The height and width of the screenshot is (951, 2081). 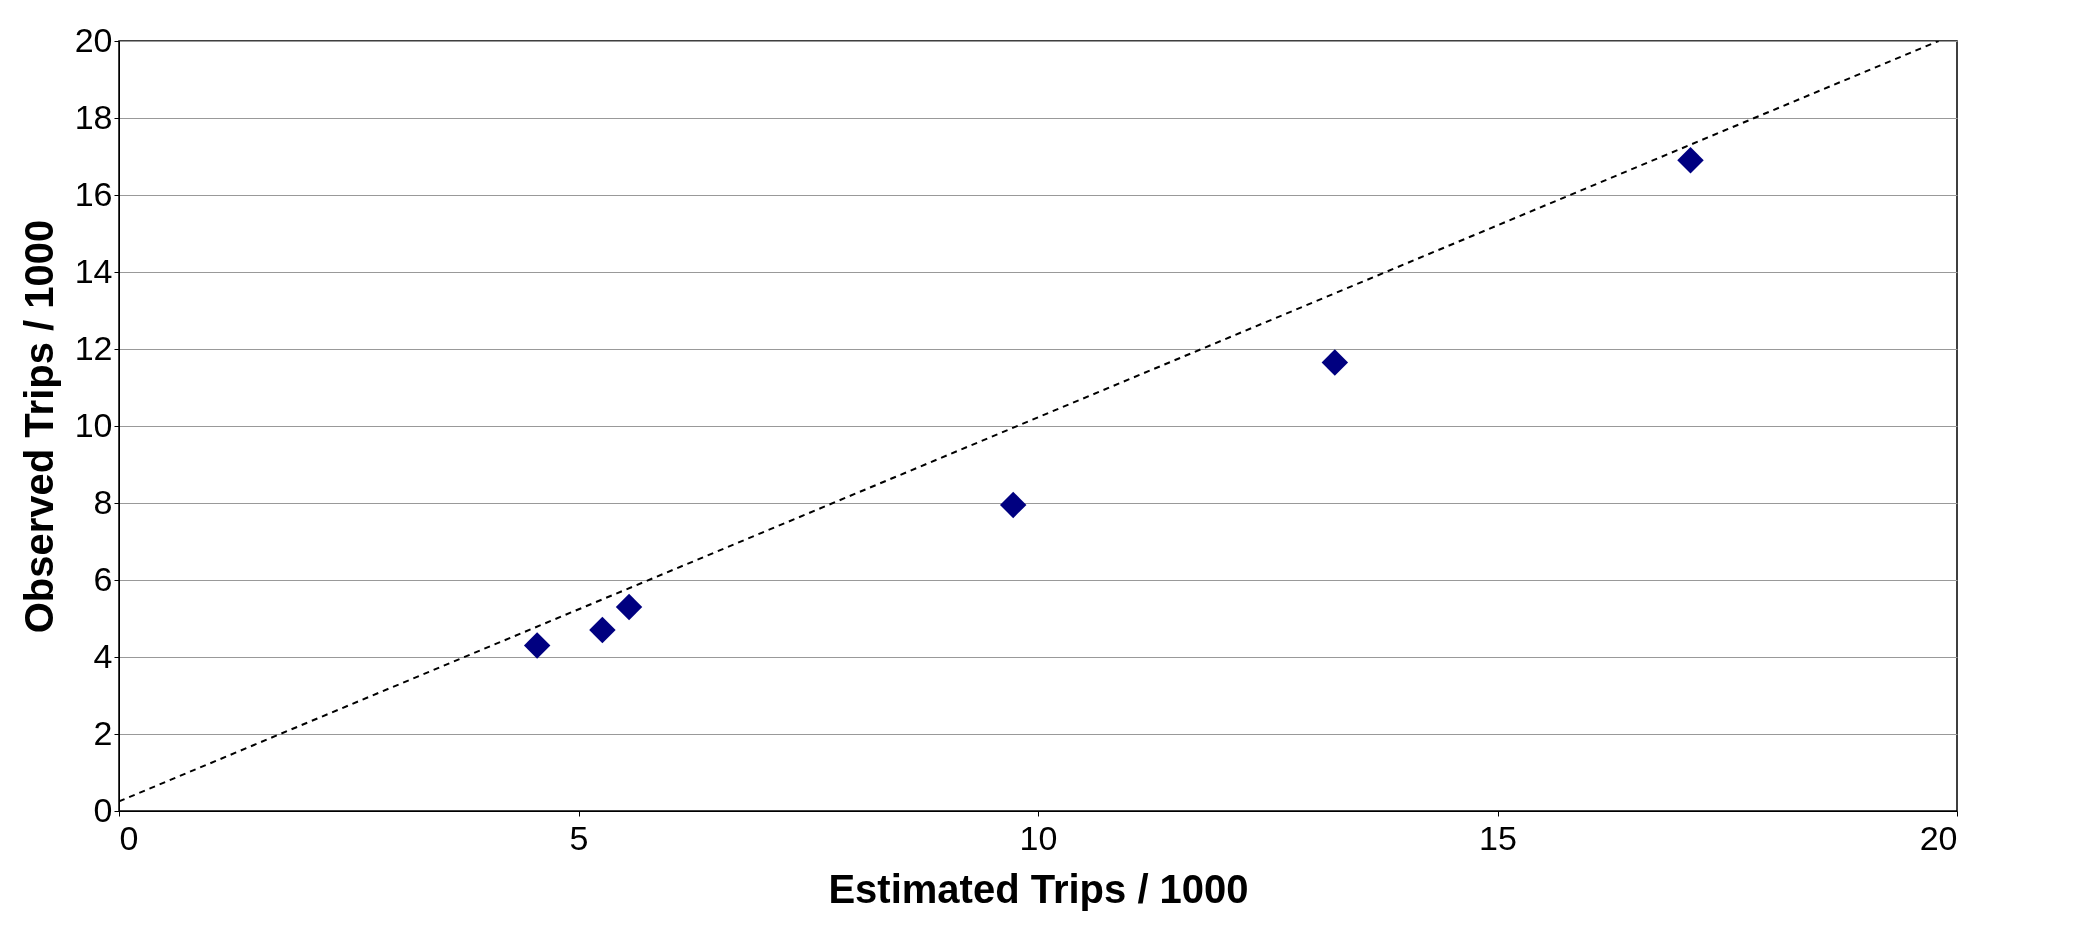 I want to click on x-axis-title: Estimated Trips / 1000, so click(x=1038, y=888).